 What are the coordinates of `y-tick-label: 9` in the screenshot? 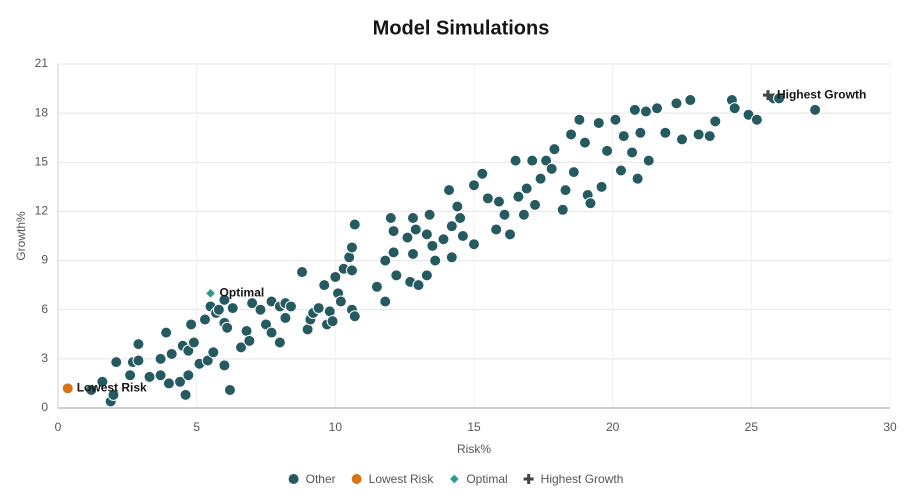 It's located at (44, 260).